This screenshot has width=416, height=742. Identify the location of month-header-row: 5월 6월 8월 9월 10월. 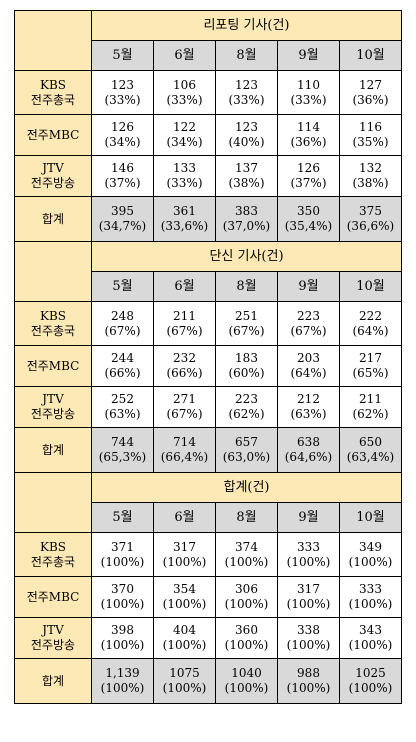
(208, 286).